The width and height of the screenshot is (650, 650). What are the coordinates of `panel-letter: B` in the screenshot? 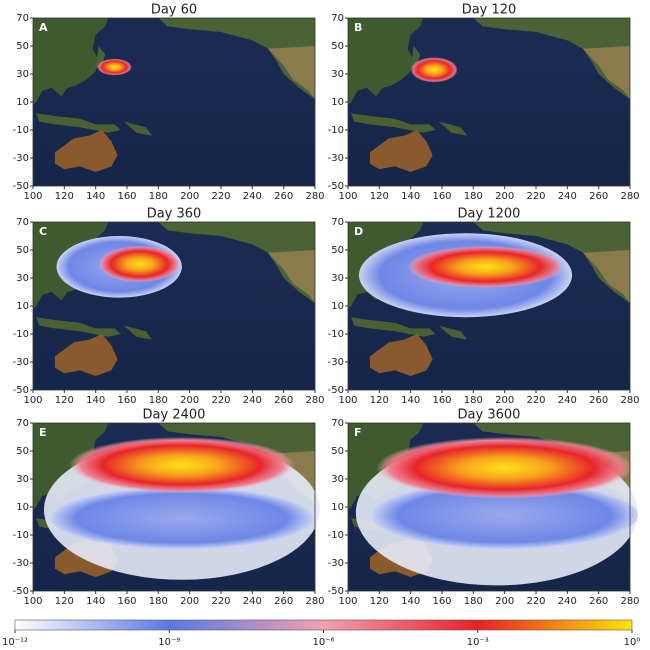 It's located at (358, 27).